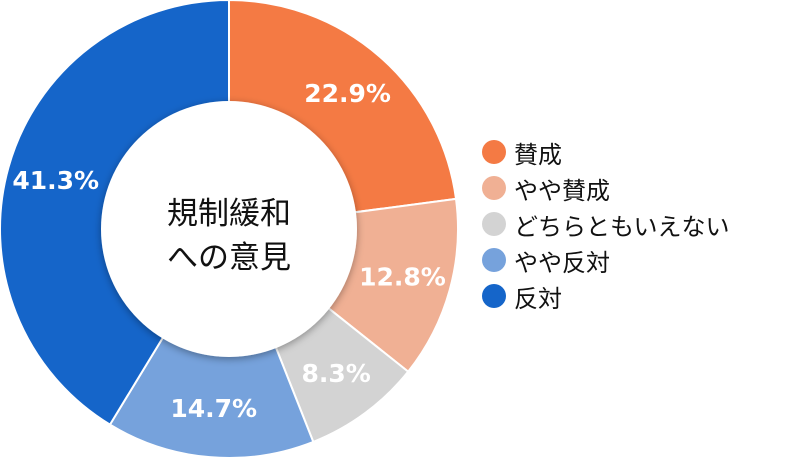 This screenshot has height=459, width=798. What do you see at coordinates (637, 152) in the screenshot?
I see `legend-item: 賛成` at bounding box center [637, 152].